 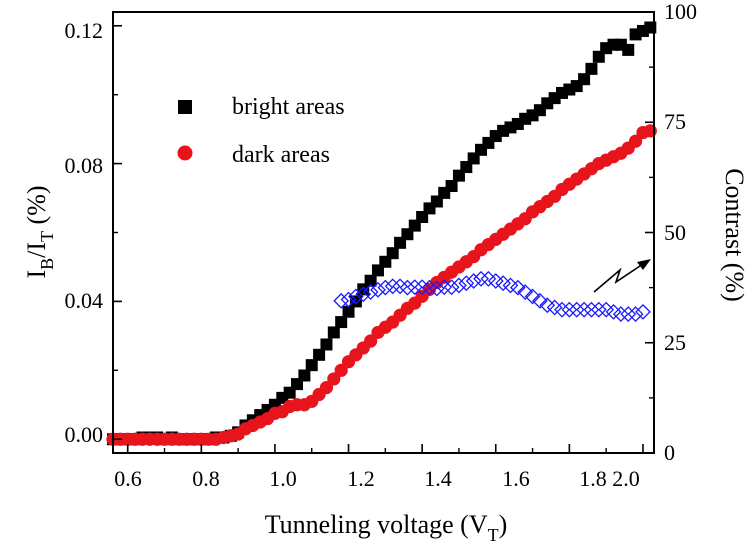 What do you see at coordinates (84, 30) in the screenshot?
I see `y-left-tick-label: 0.12` at bounding box center [84, 30].